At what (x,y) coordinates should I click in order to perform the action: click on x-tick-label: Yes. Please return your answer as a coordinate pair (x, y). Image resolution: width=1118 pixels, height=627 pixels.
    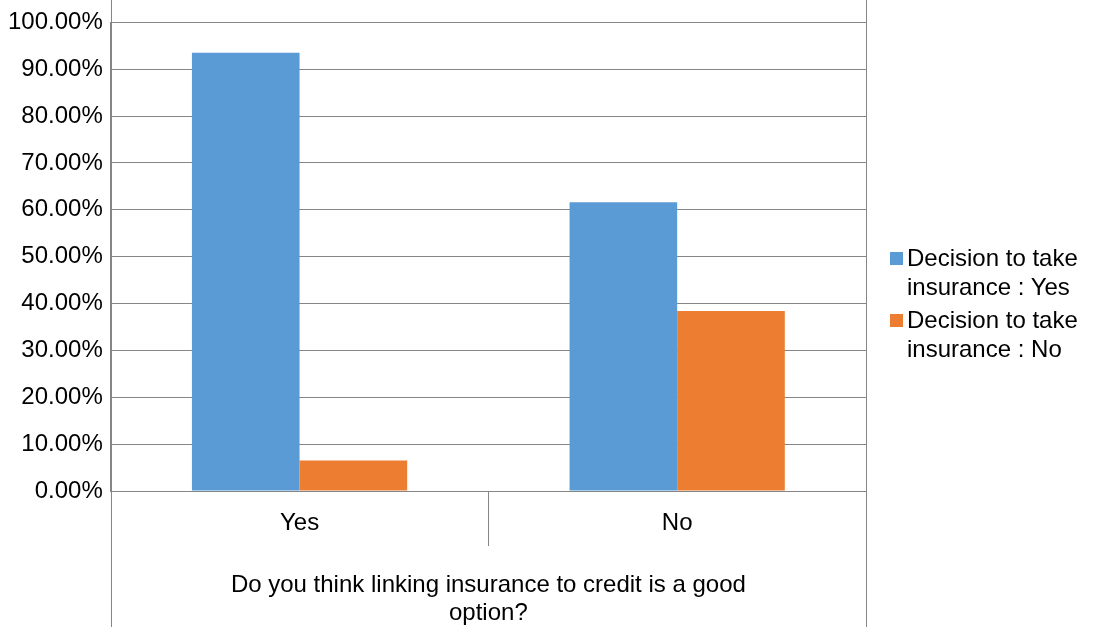
    Looking at the image, I should click on (299, 522).